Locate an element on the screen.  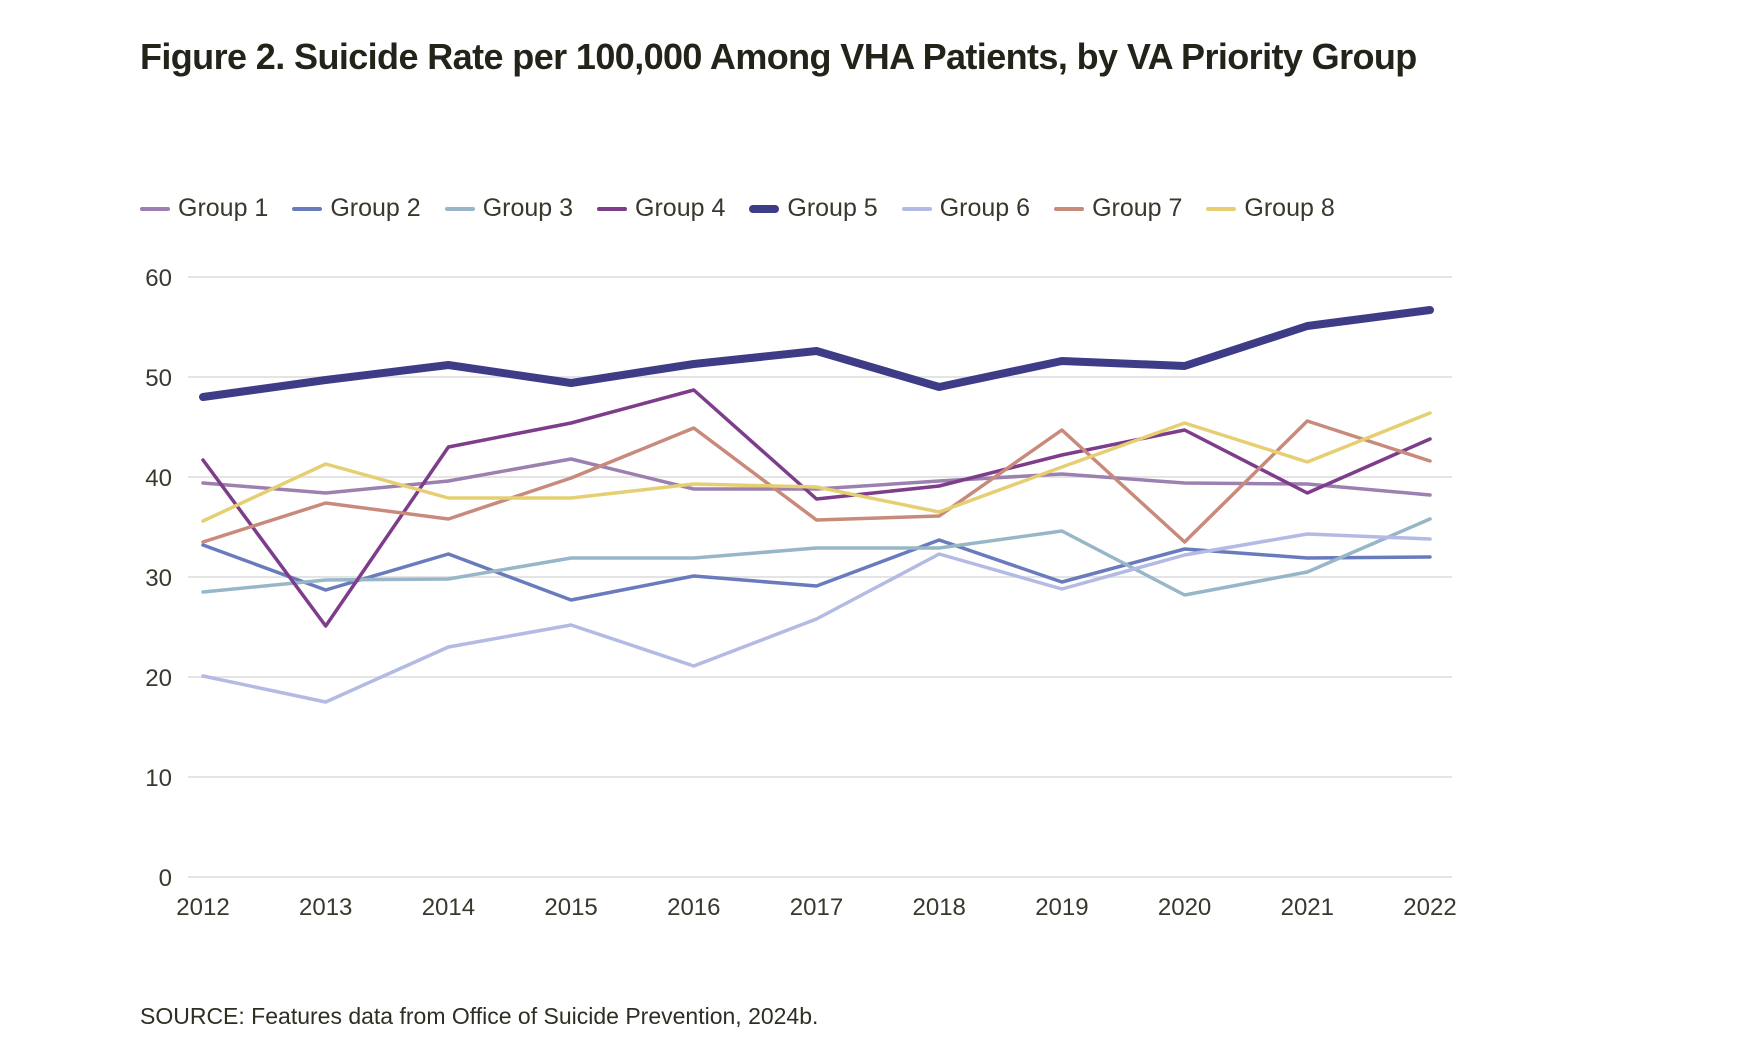
legend-label: Group 3 is located at coordinates (528, 208).